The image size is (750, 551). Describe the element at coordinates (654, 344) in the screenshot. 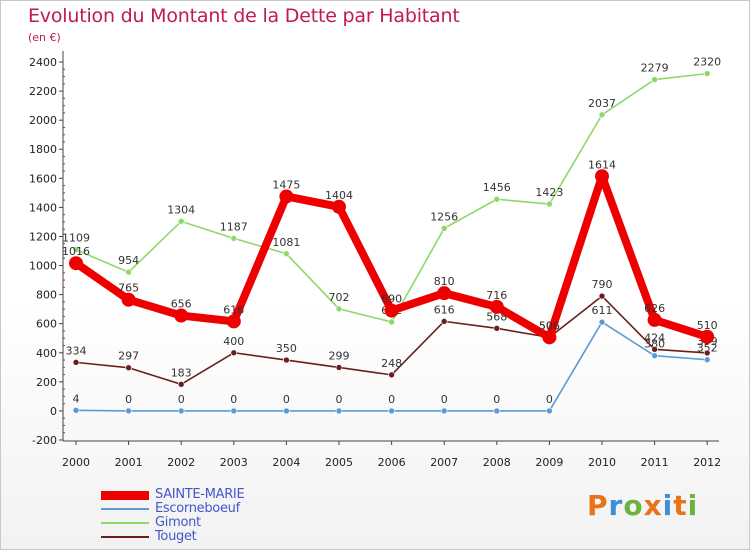

I see `data-label-escorneboeuf: 380` at that location.